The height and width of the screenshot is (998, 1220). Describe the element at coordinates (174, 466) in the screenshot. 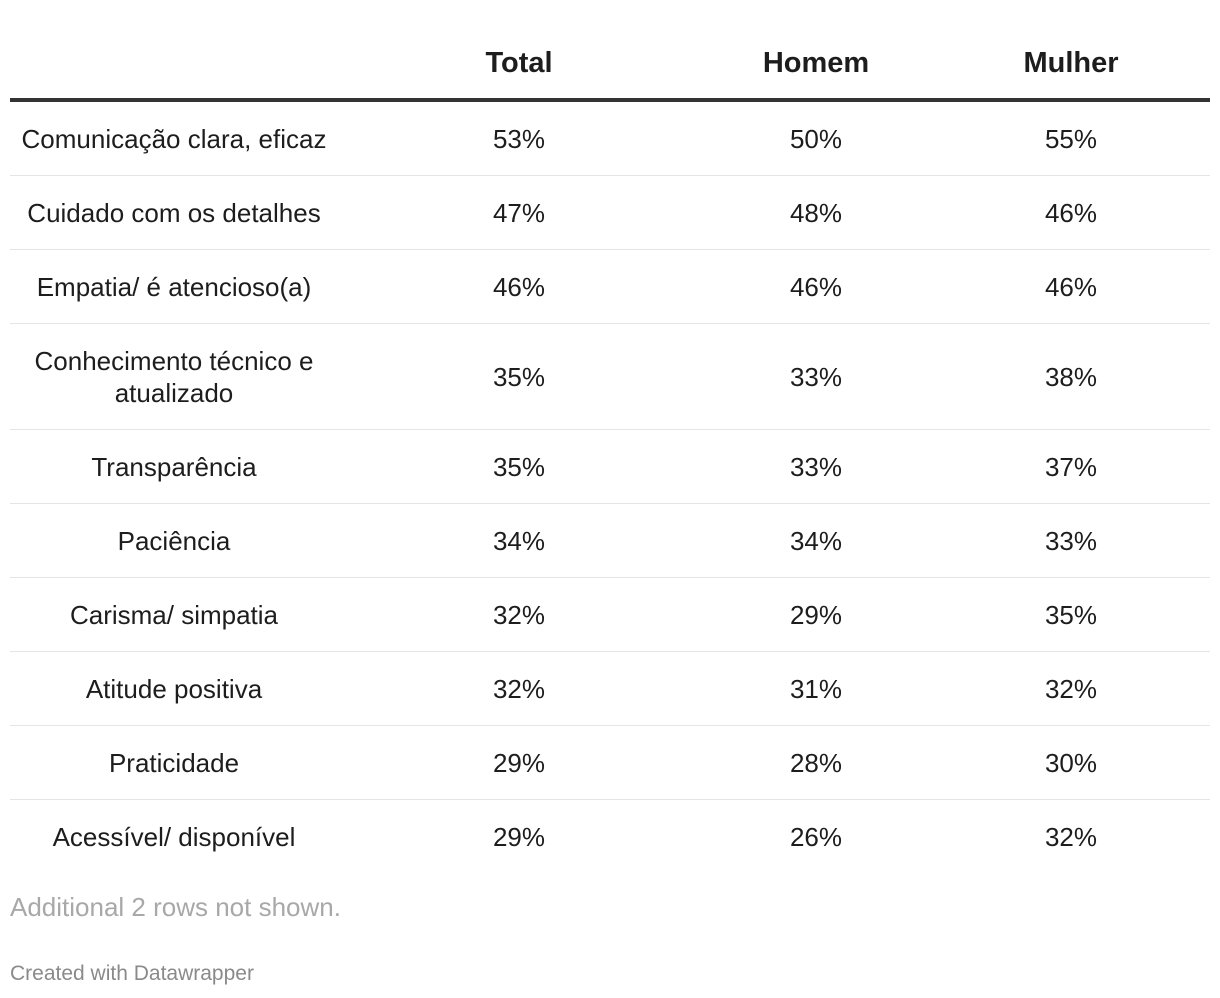

I see `row-label: Transparência` at that location.